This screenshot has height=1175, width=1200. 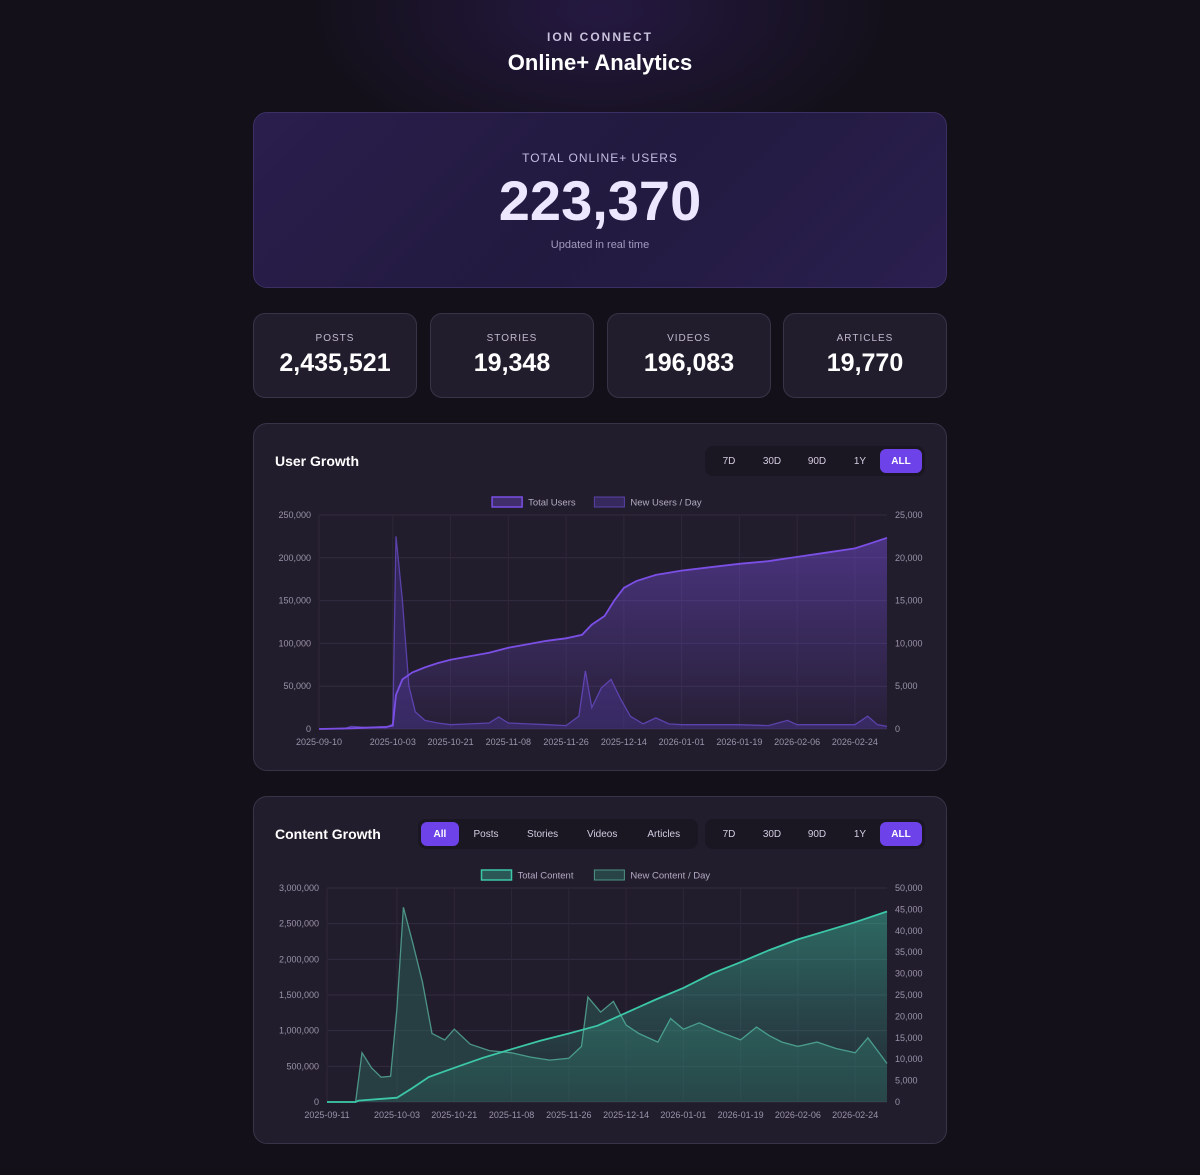 What do you see at coordinates (486, 834) in the screenshot?
I see `filter-posts-button: Posts` at bounding box center [486, 834].